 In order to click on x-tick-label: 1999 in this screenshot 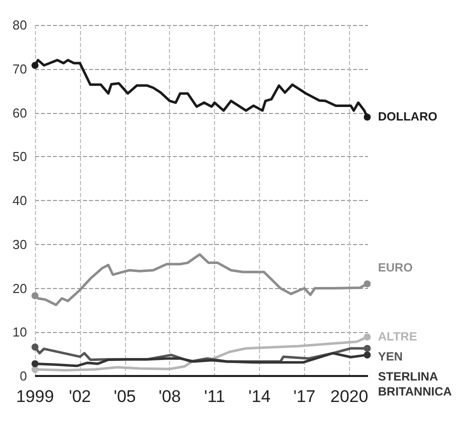, I will do `click(35, 396)`.